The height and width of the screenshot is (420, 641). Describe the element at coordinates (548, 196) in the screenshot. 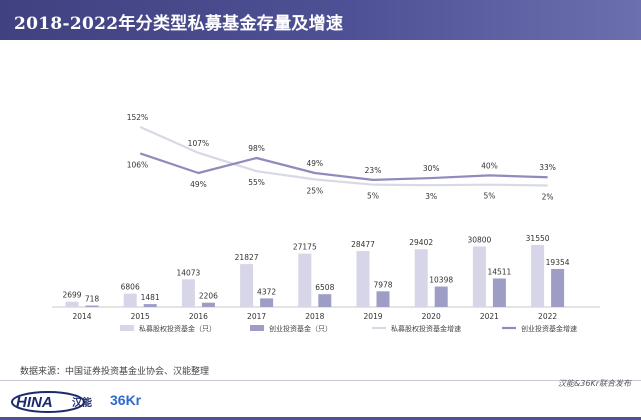

I see `growth-label-equity: 2%` at that location.